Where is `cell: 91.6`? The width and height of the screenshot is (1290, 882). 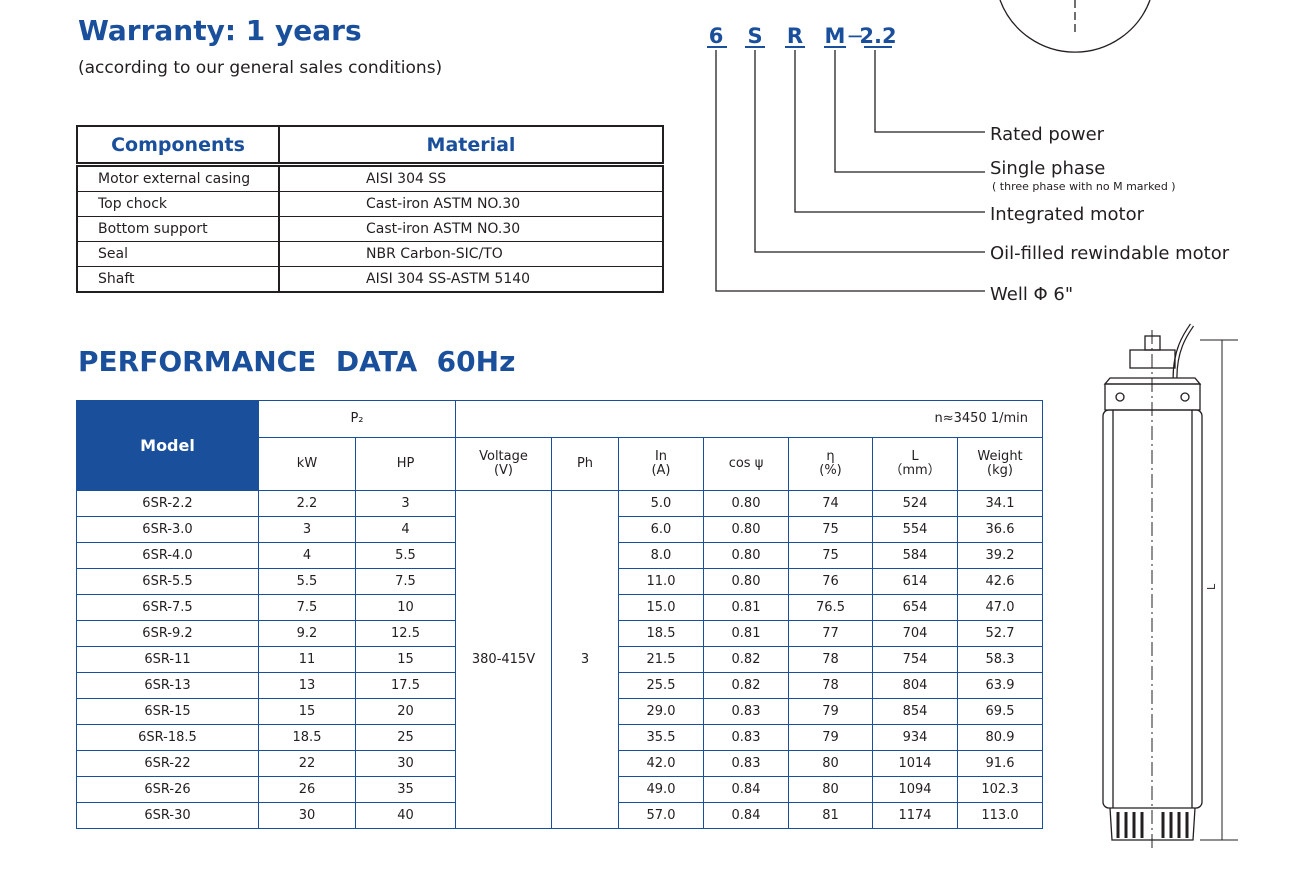 cell: 91.6 is located at coordinates (1000, 763).